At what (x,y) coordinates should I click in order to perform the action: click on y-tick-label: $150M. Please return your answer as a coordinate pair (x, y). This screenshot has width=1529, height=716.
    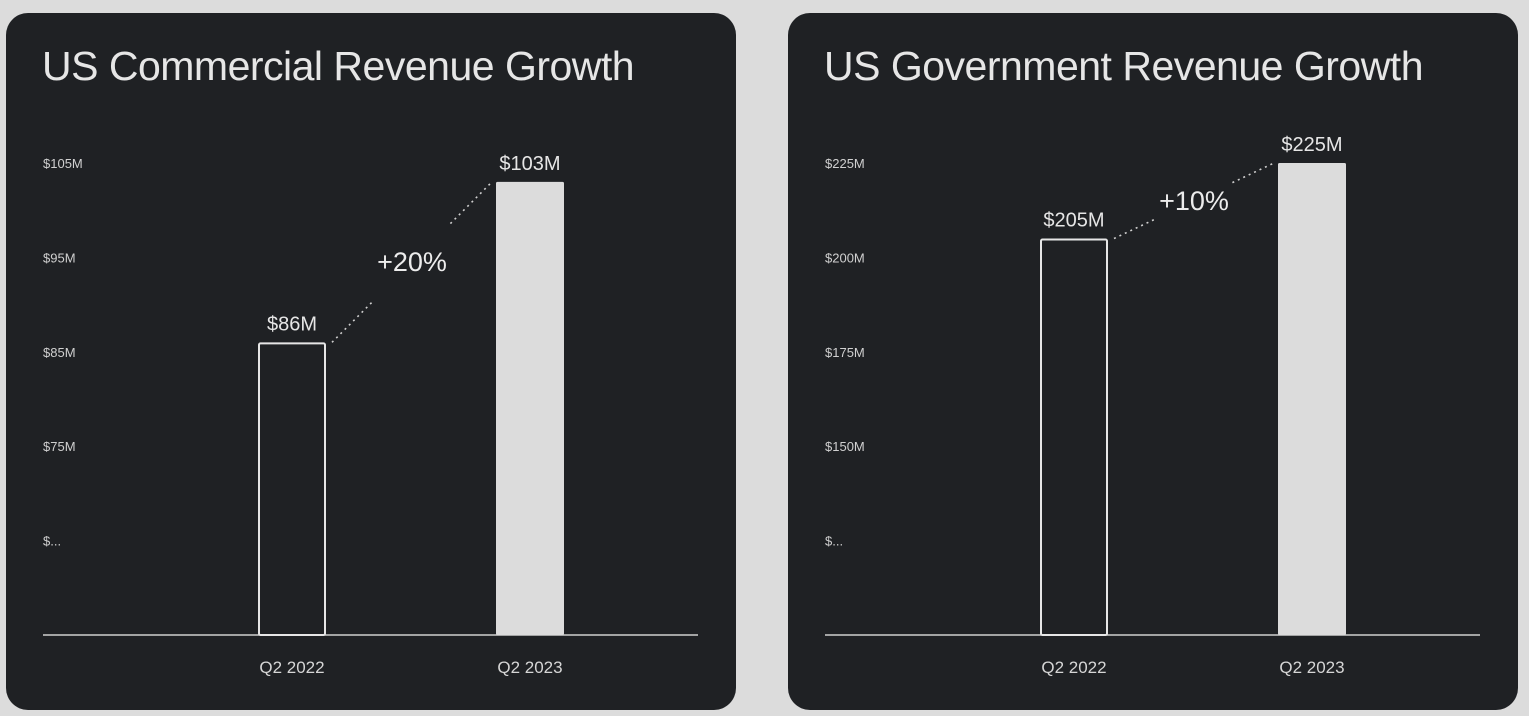
    Looking at the image, I should click on (845, 446).